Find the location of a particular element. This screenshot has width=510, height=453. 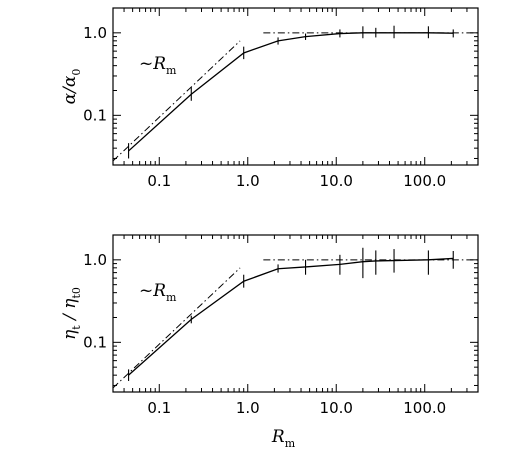

x-axis-label: Rm is located at coordinates (283, 438).